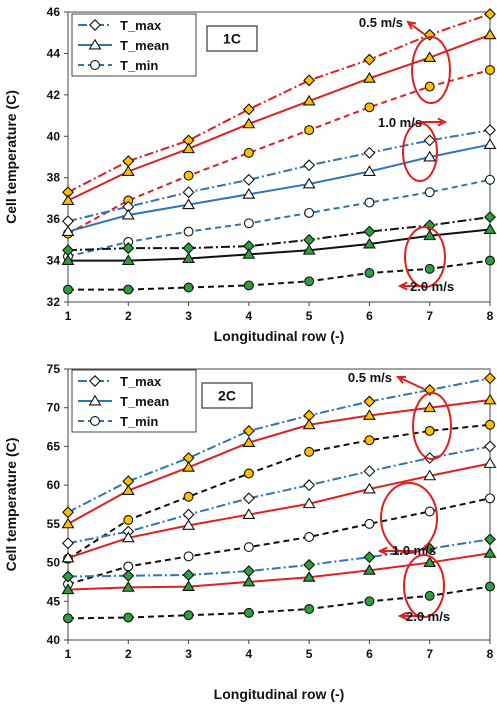 The height and width of the screenshot is (710, 497). What do you see at coordinates (279, 694) in the screenshot?
I see `x-axis-title: Longitudinal row (-)` at bounding box center [279, 694].